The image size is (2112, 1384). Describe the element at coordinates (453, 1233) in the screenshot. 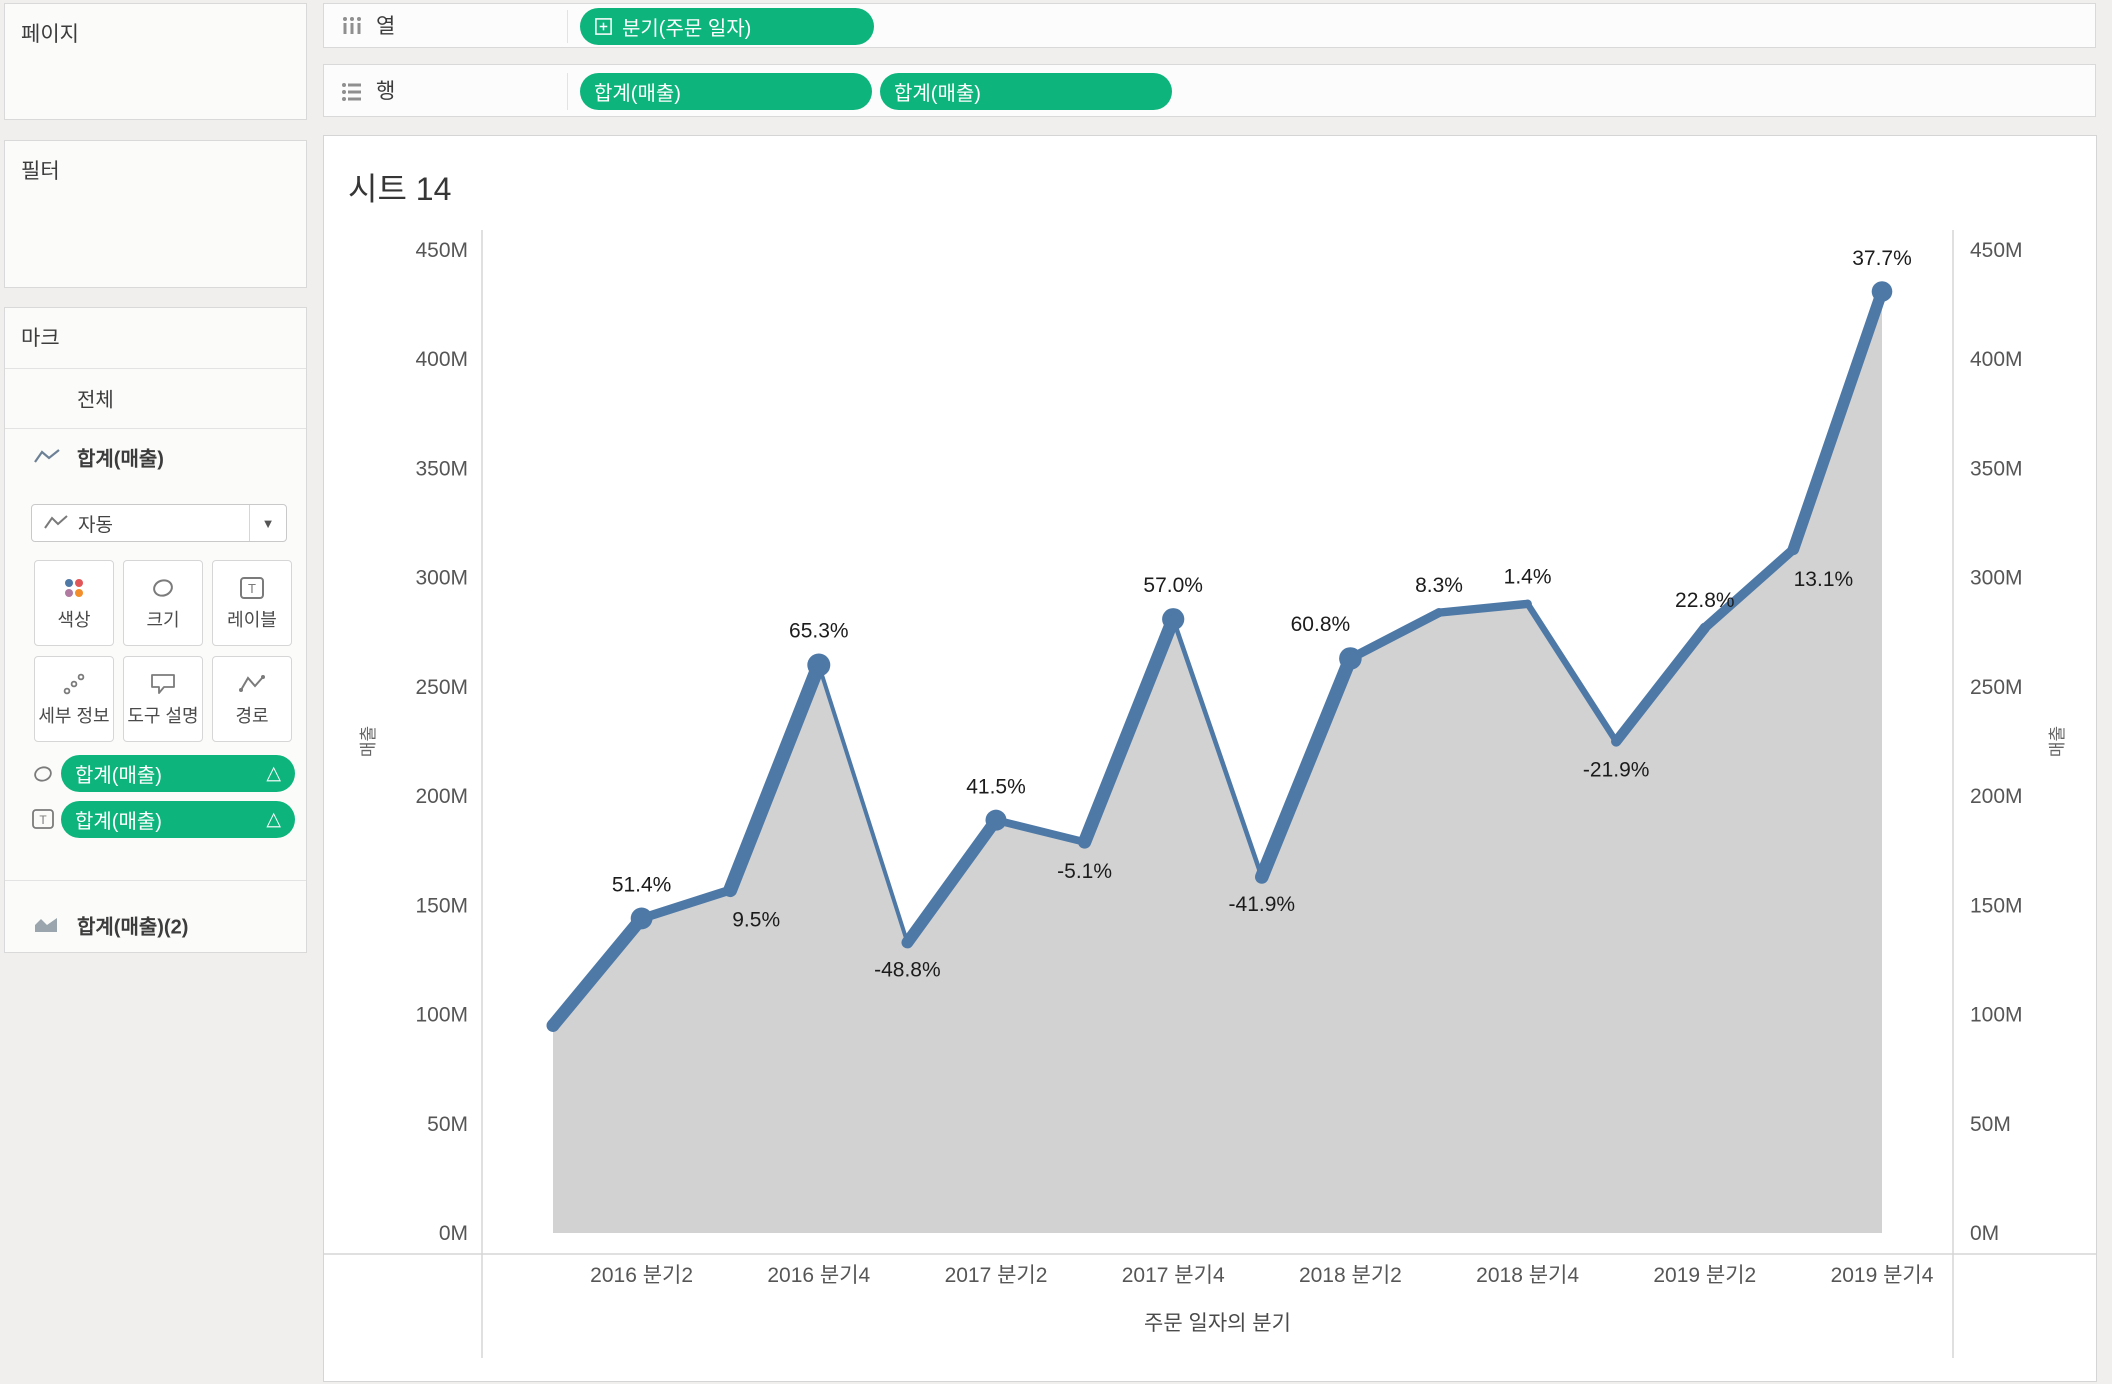

I see `y-axis-tick-left: 0M` at that location.